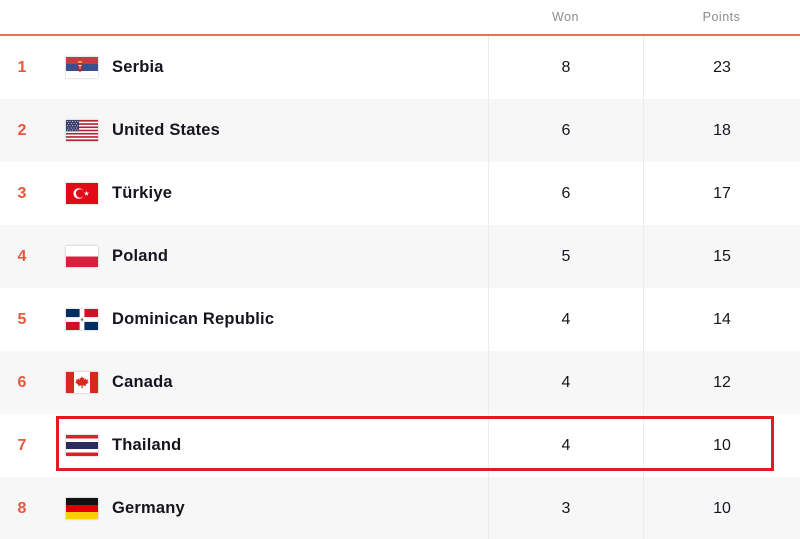 This screenshot has height=539, width=800. Describe the element at coordinates (400, 256) in the screenshot. I see `table-row-poland: 4 Poland 5 15` at that location.